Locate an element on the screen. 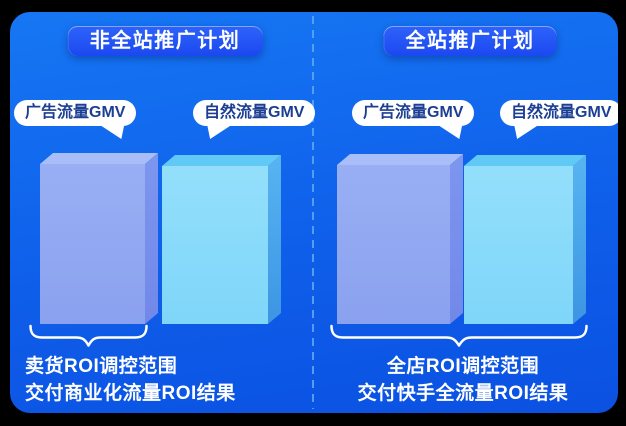 Image resolution: width=626 pixels, height=426 pixels. left-caption-line-1: 卖货ROI调控范围 is located at coordinates (101, 366).